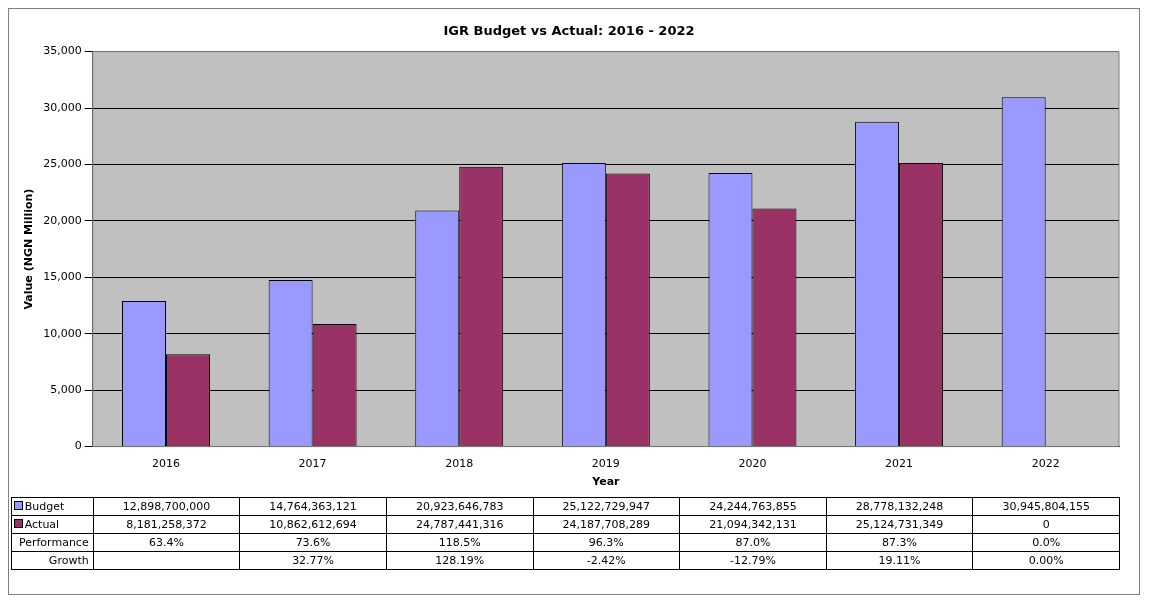 The width and height of the screenshot is (1149, 601). Describe the element at coordinates (899, 560) in the screenshot. I see `text: 19.11%` at that location.